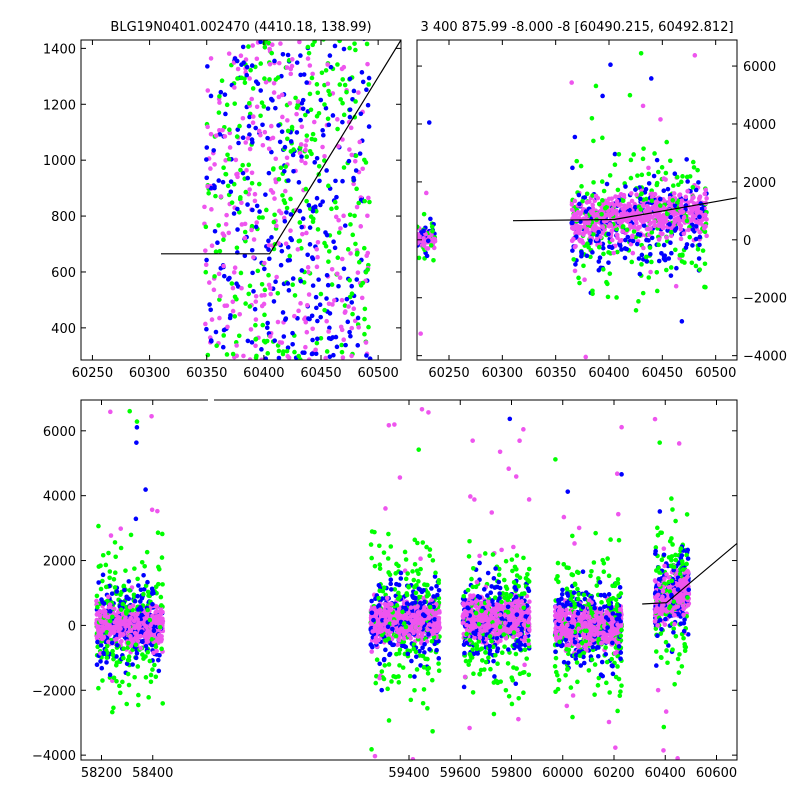  What do you see at coordinates (759, 125) in the screenshot?
I see `y-tick-label: 4000` at bounding box center [759, 125].